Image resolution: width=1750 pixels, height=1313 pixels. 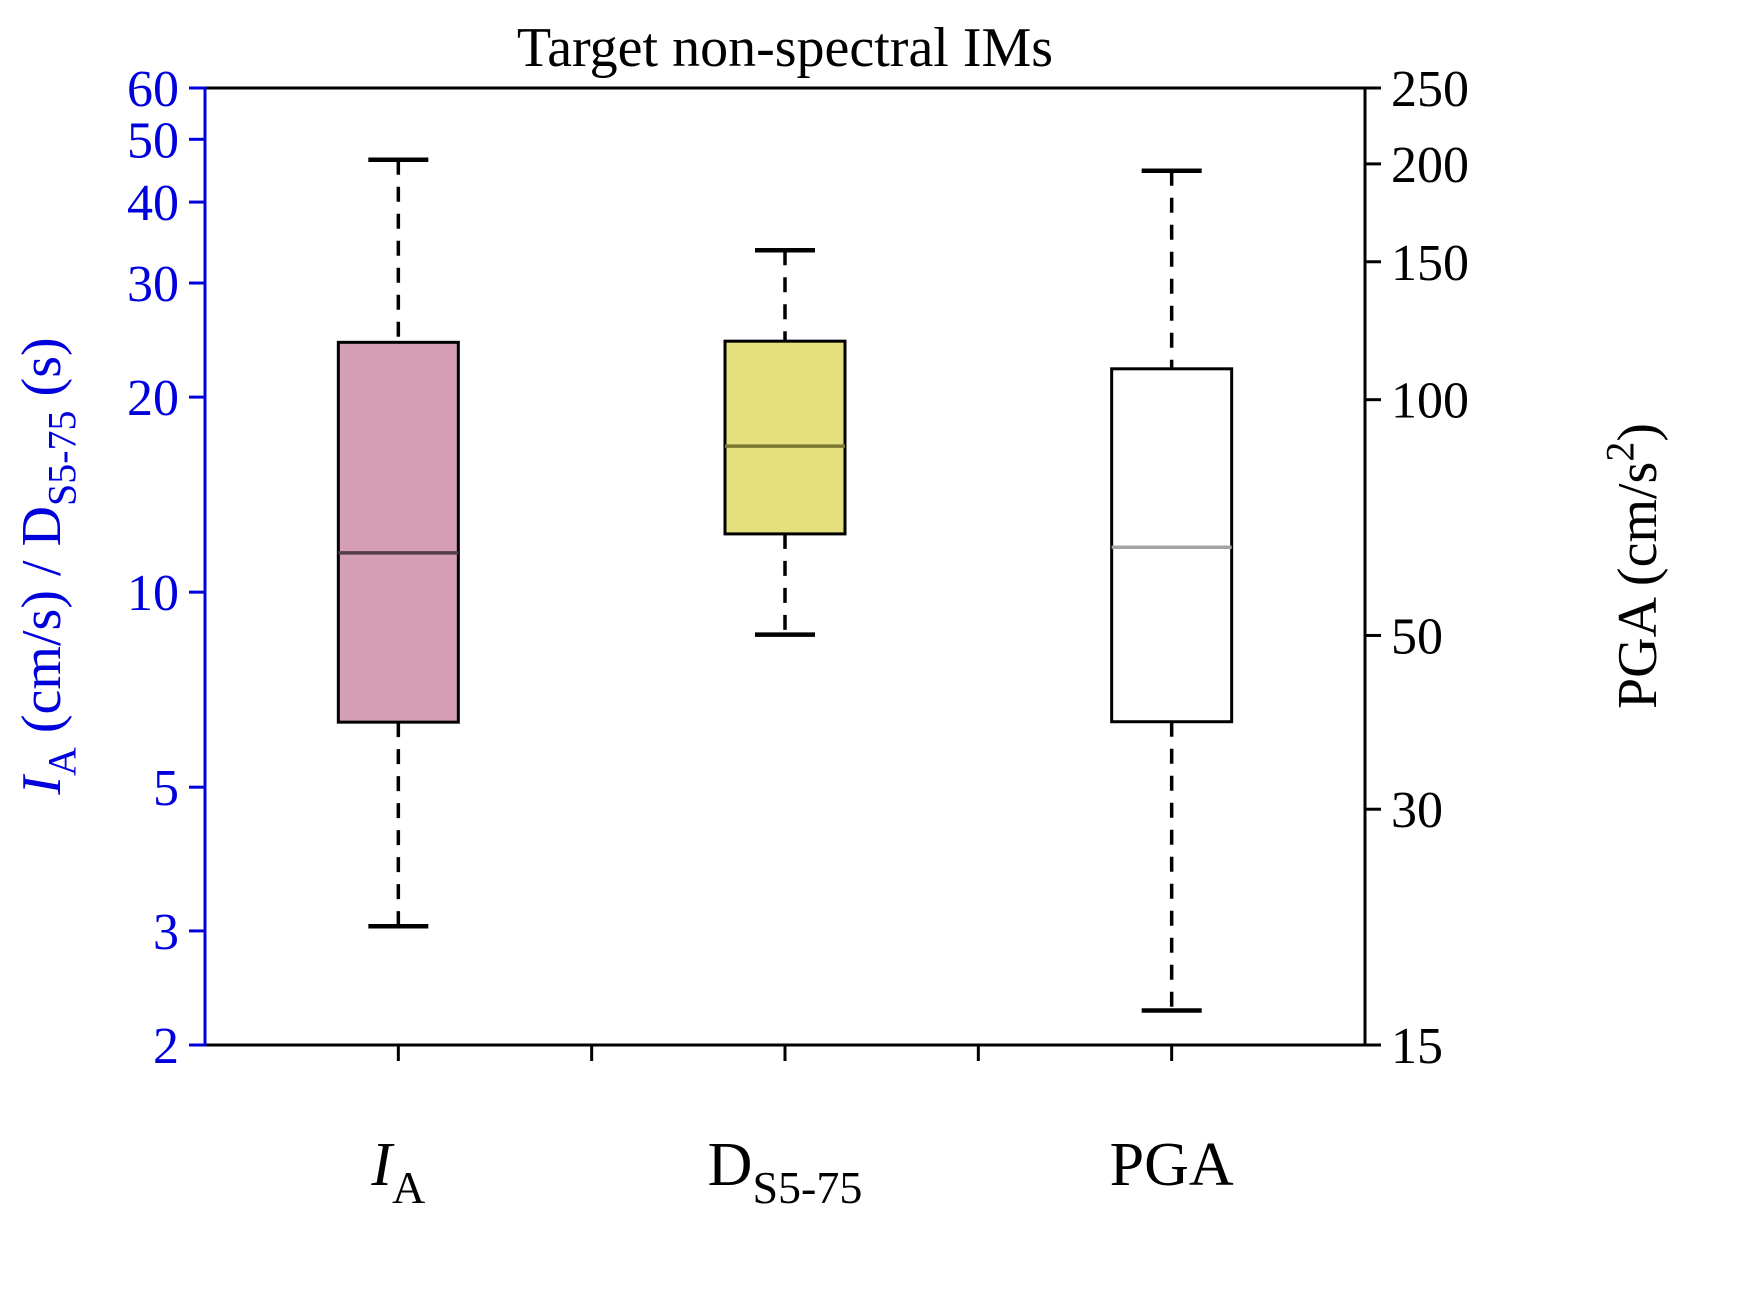 What do you see at coordinates (1417, 636) in the screenshot?
I see `right-axis-tick-label: 50` at bounding box center [1417, 636].